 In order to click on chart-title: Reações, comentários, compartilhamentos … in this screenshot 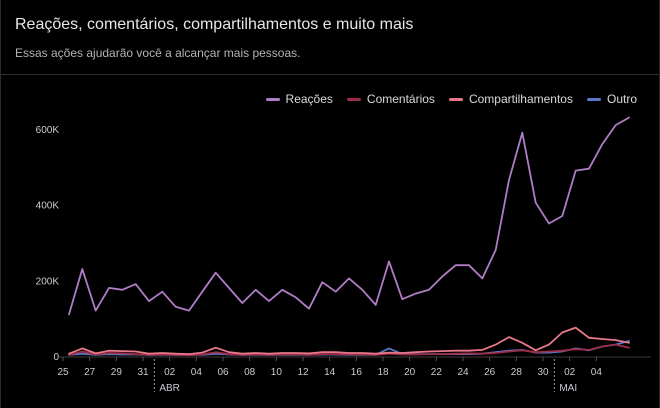, I will do `click(214, 24)`.